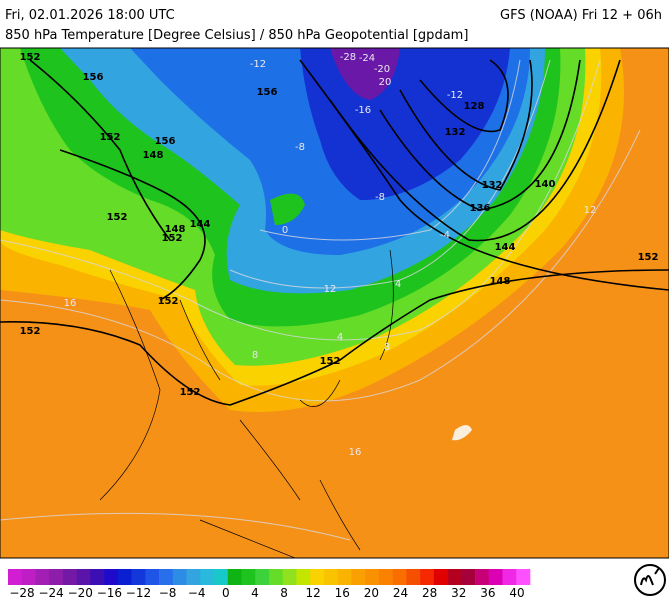  What do you see at coordinates (80, 593) in the screenshot?
I see `colorbar-label: −20` at bounding box center [80, 593].